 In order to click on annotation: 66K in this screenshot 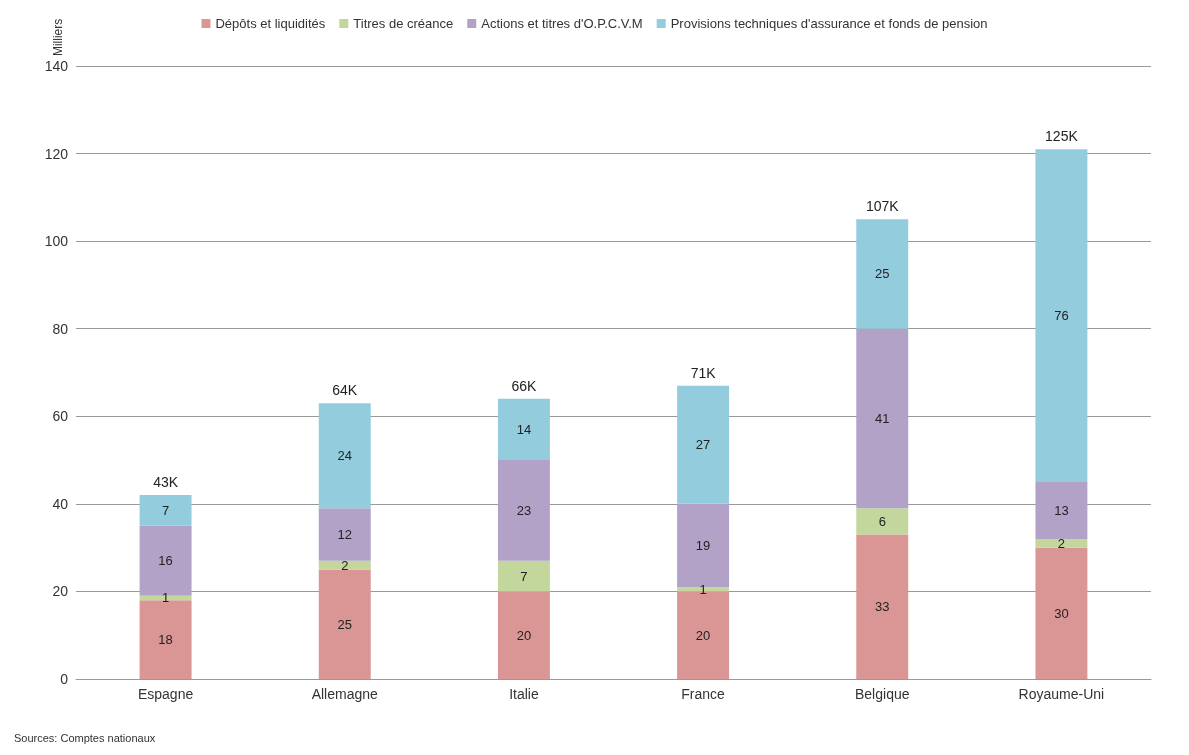, I will do `click(524, 385)`.